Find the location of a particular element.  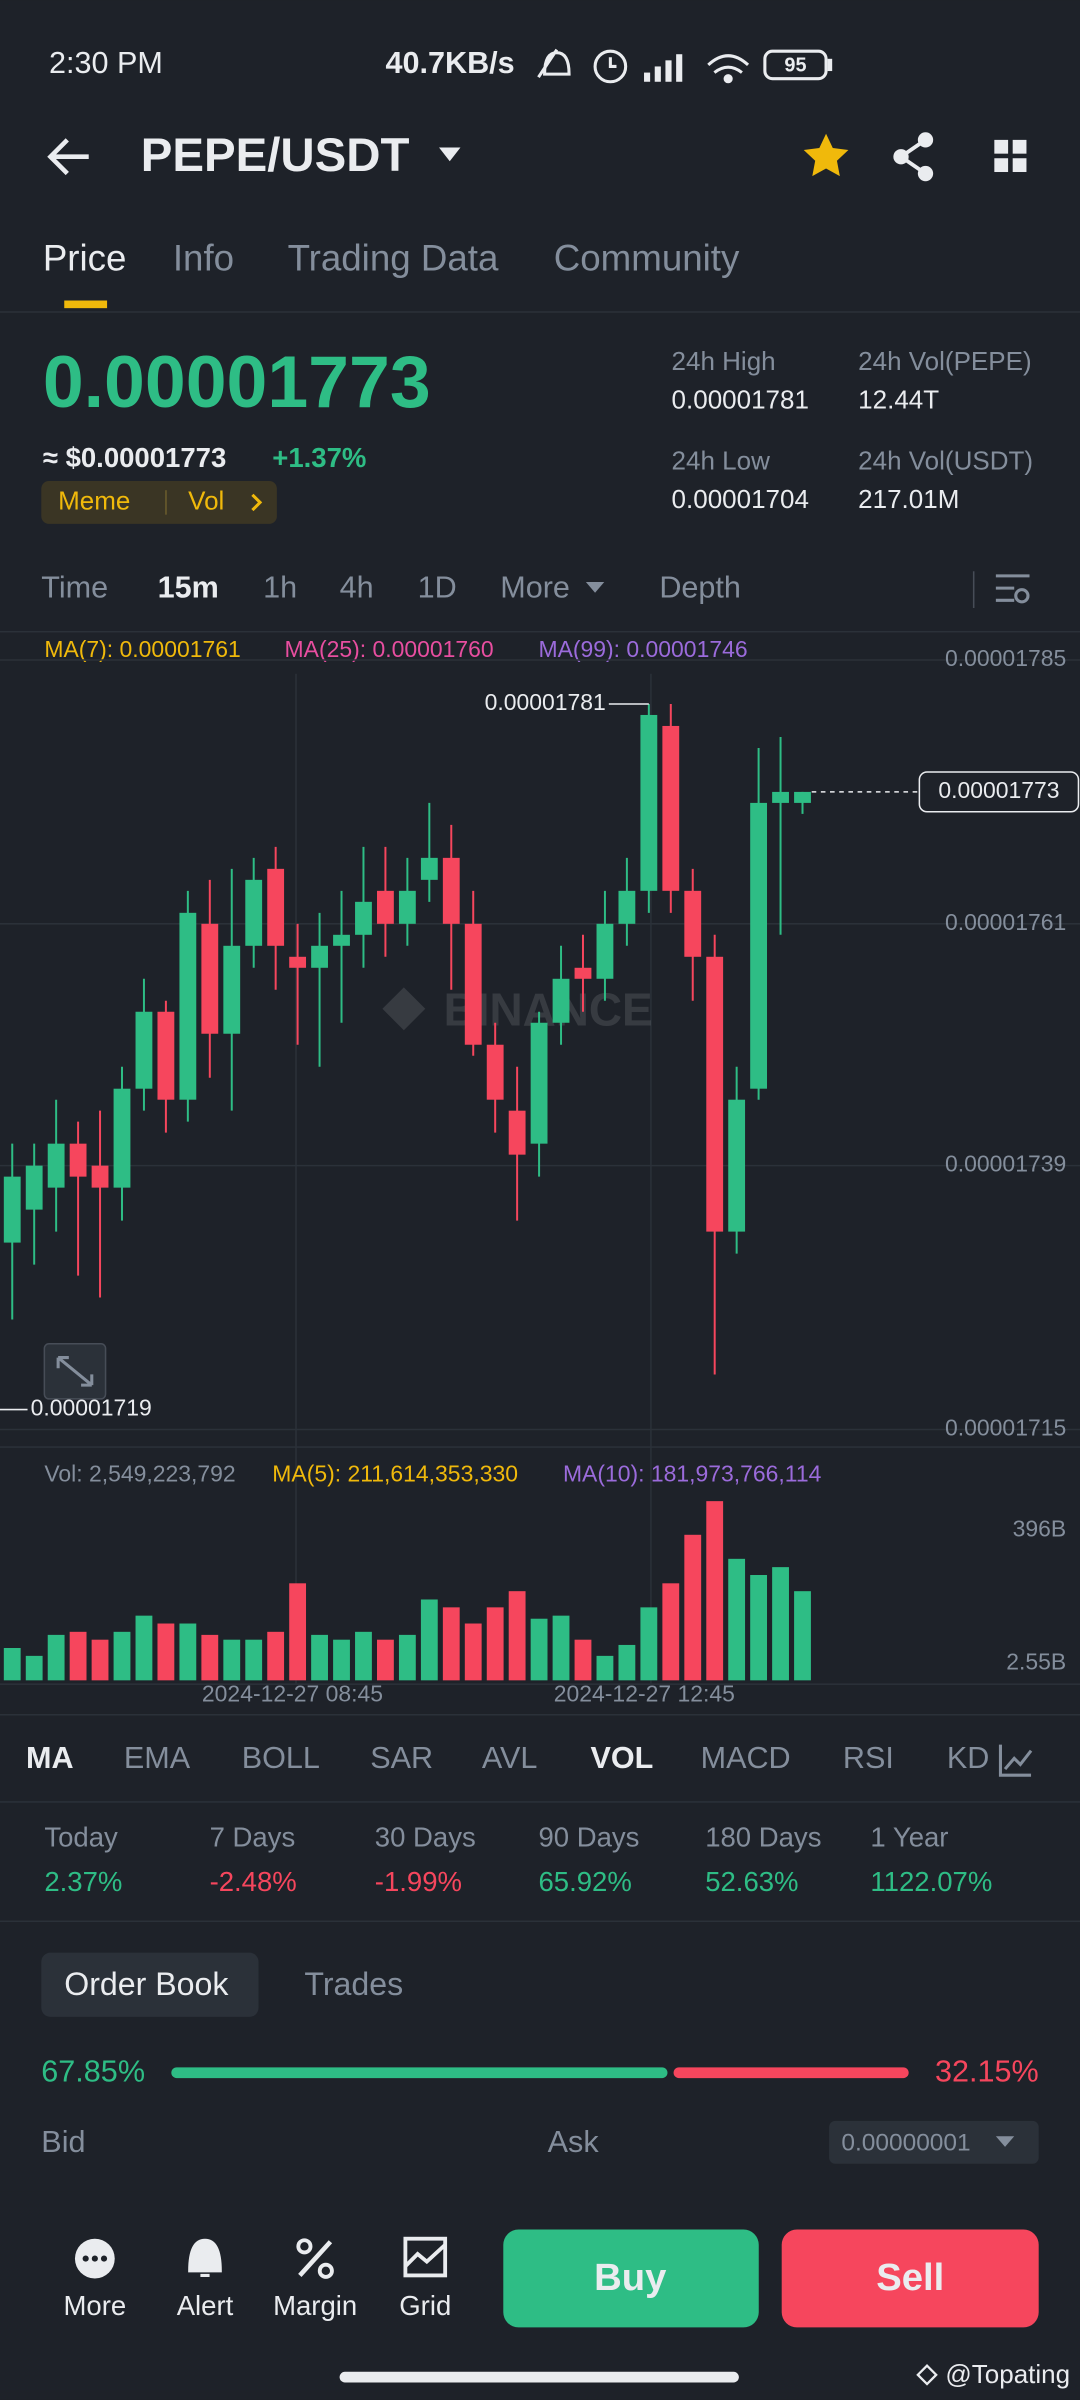

tab: Community is located at coordinates (647, 257).